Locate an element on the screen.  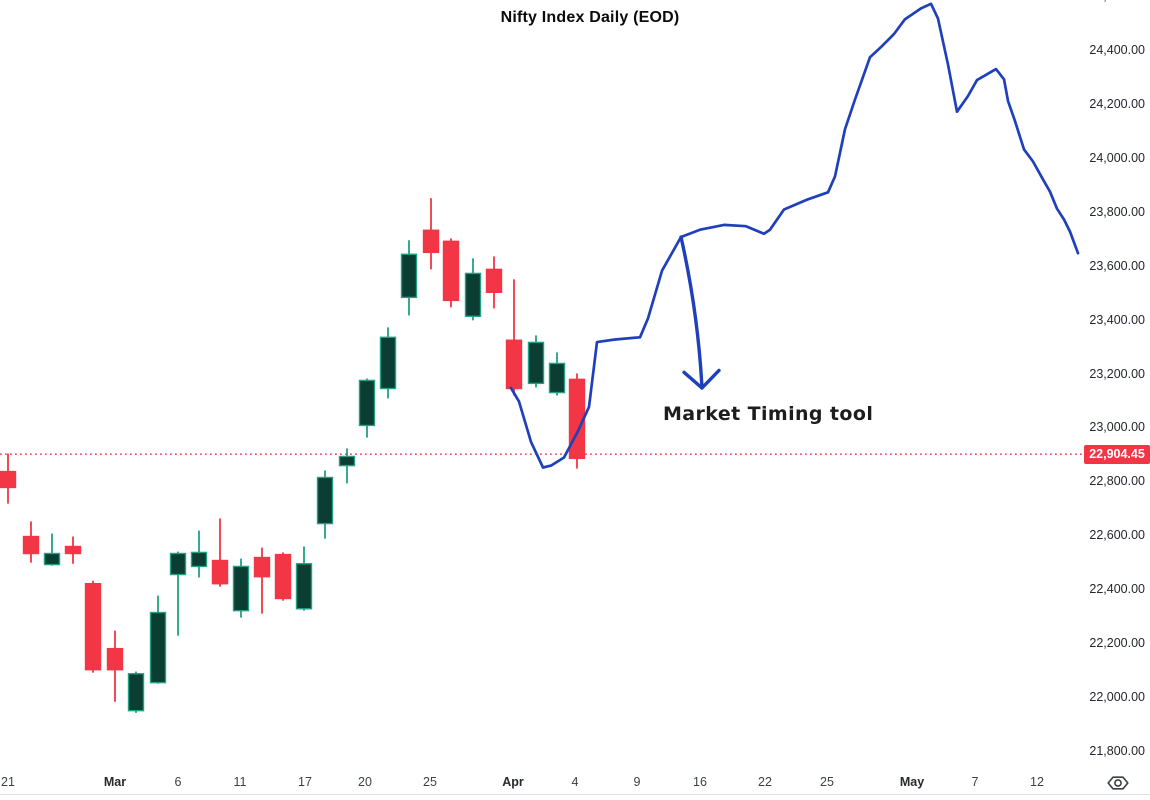
price-tick: 22,800.00 is located at coordinates (1117, 481).